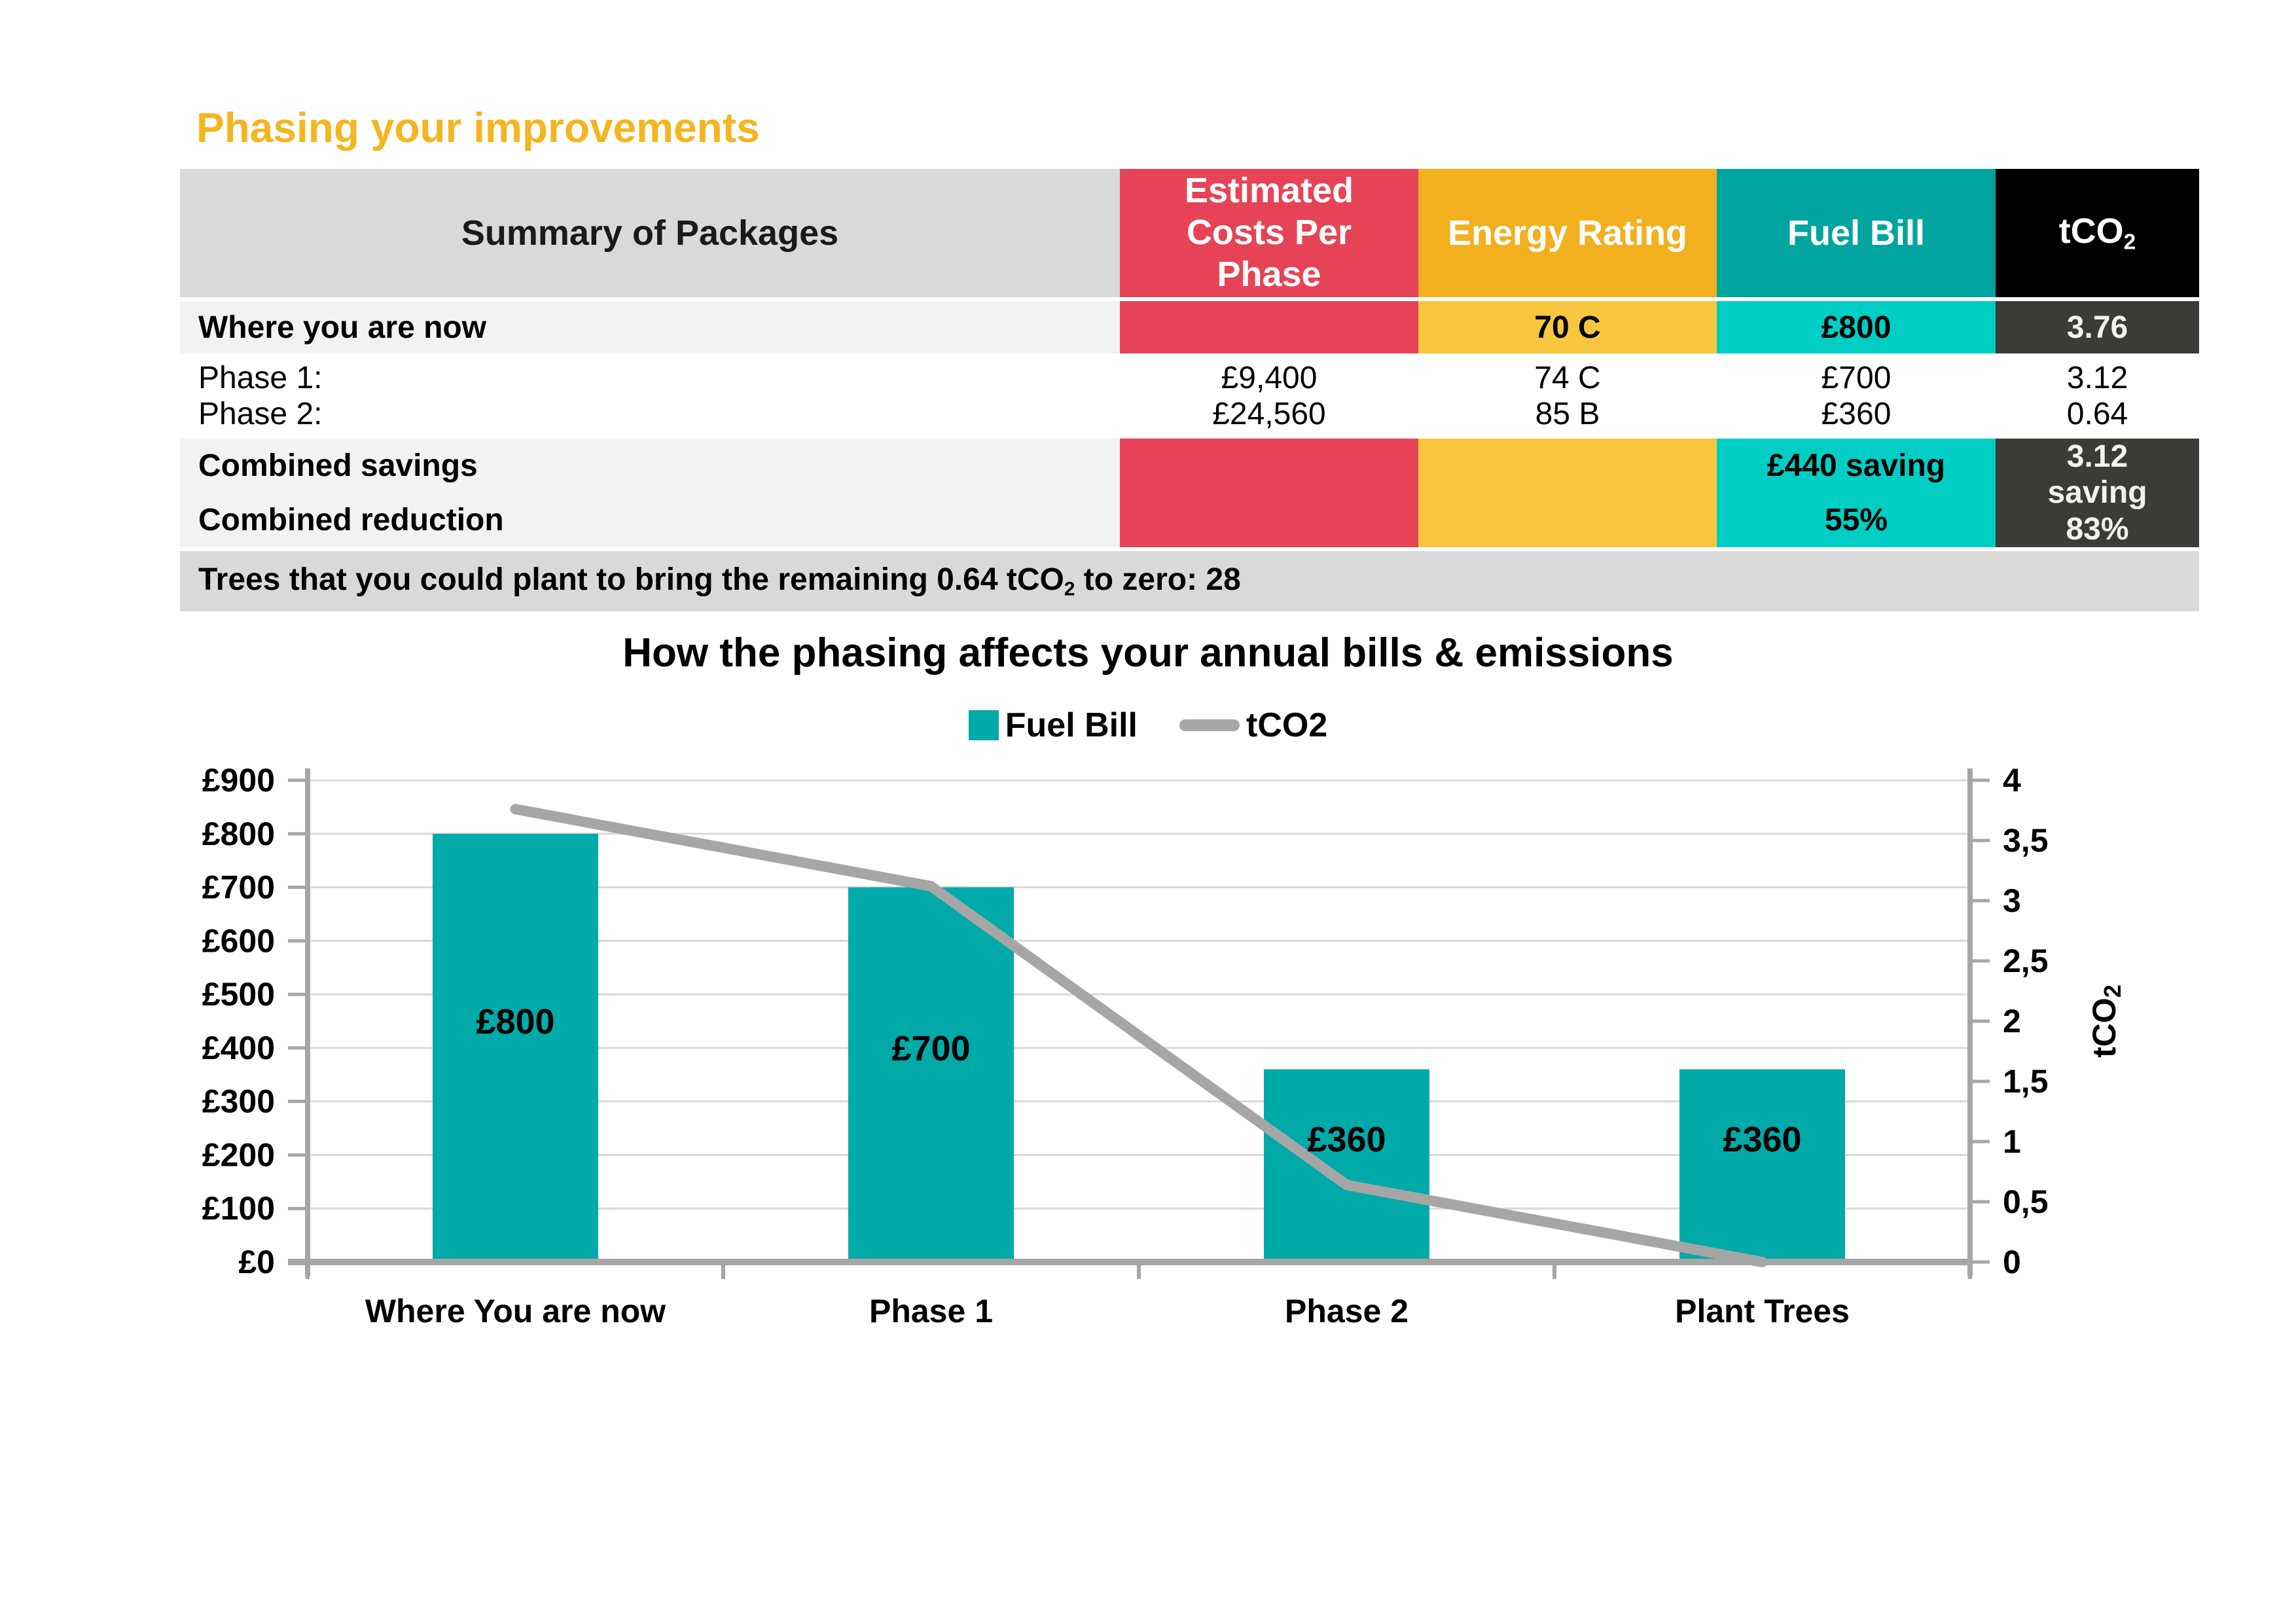 Image resolution: width=2296 pixels, height=1624 pixels. I want to click on page-title: Phasing your improvements, so click(478, 127).